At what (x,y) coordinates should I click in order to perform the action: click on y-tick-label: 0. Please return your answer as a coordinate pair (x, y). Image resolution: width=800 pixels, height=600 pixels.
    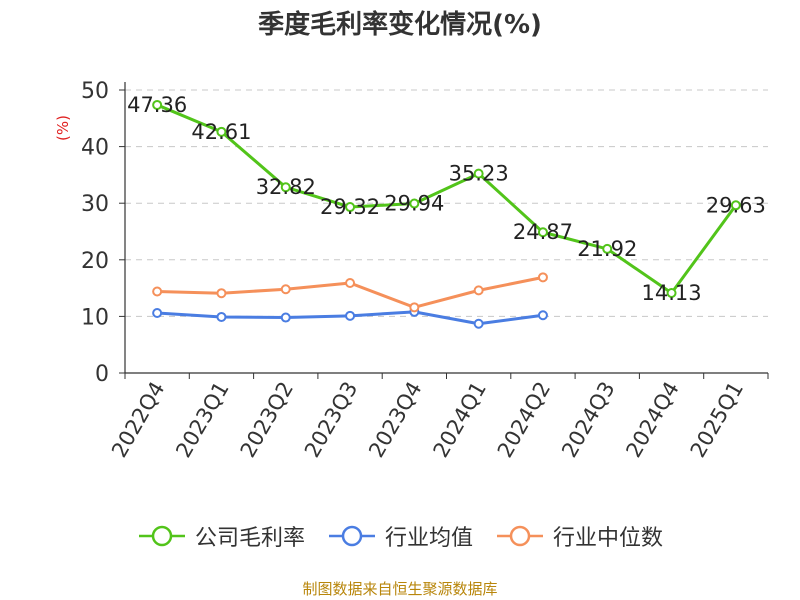
    Looking at the image, I should click on (102, 374).